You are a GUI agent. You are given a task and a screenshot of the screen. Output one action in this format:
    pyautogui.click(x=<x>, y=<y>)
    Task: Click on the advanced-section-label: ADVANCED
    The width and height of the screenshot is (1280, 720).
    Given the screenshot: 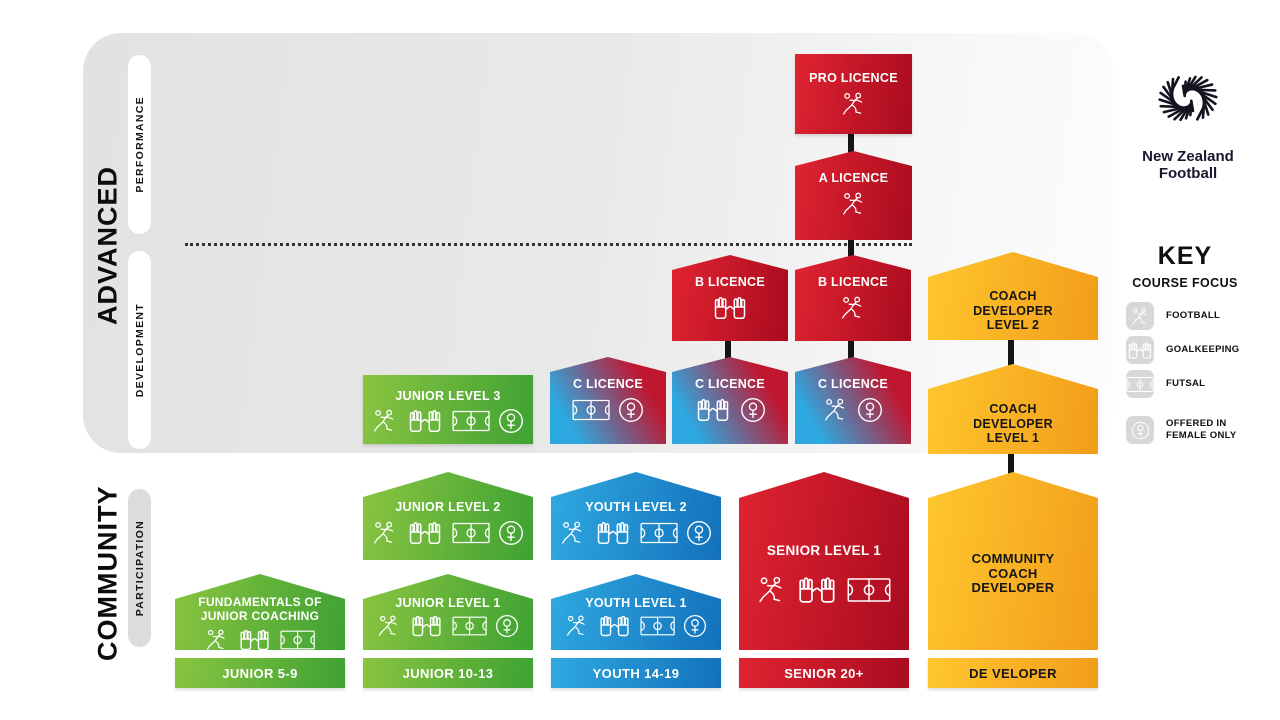 What is the action you would take?
    pyautogui.click(x=107, y=245)
    